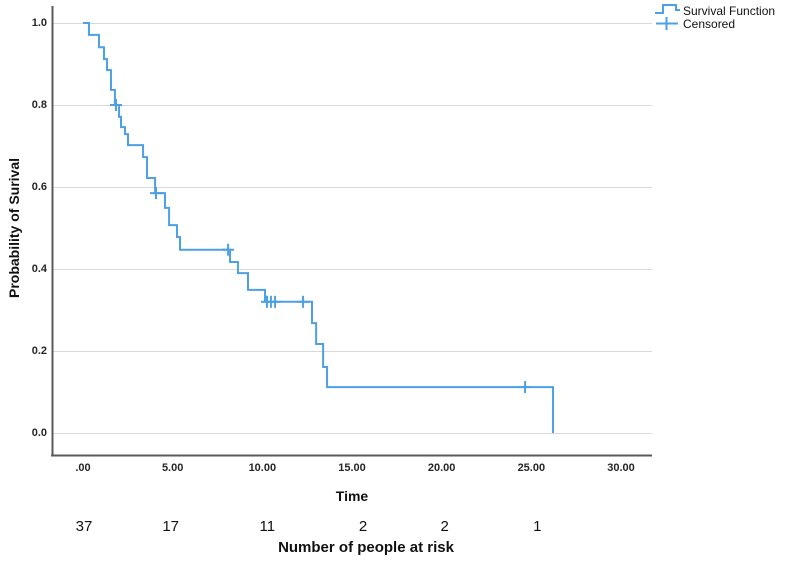 The image size is (786, 561). Describe the element at coordinates (729, 11) in the screenshot. I see `legend-label-survival-function: Survival Function` at that location.